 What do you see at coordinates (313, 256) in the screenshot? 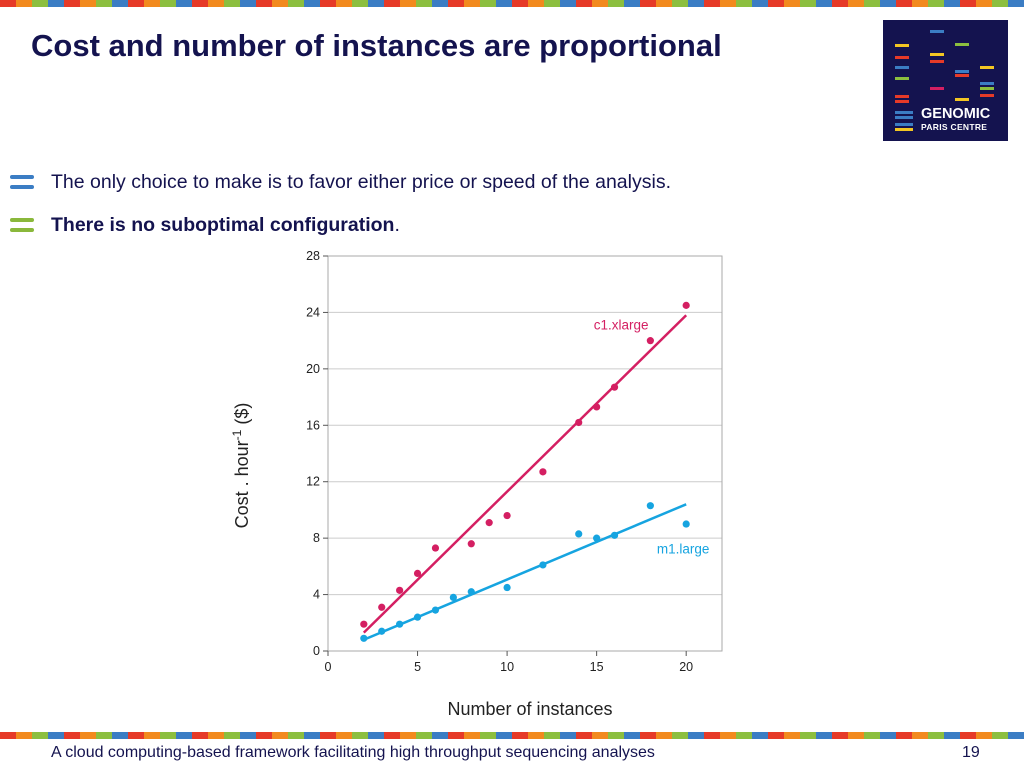
I see `y-tick-label: 28` at bounding box center [313, 256].